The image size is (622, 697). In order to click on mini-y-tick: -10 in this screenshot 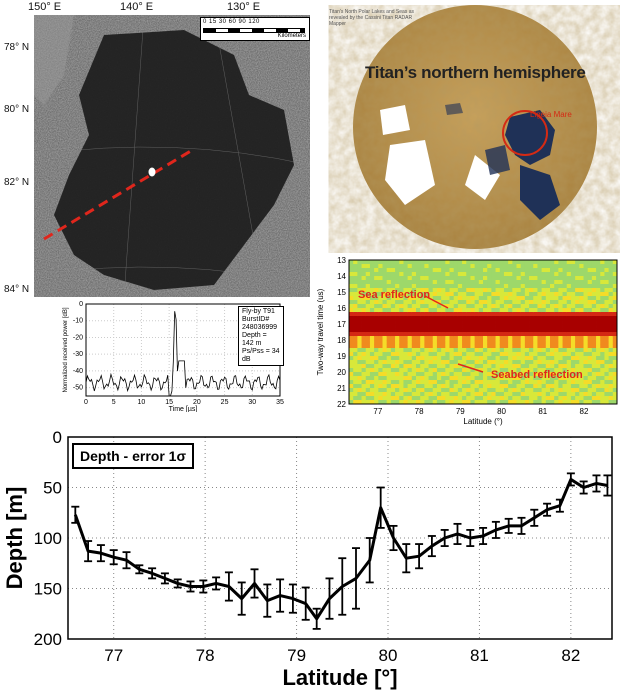, I will do `click(78, 321)`.